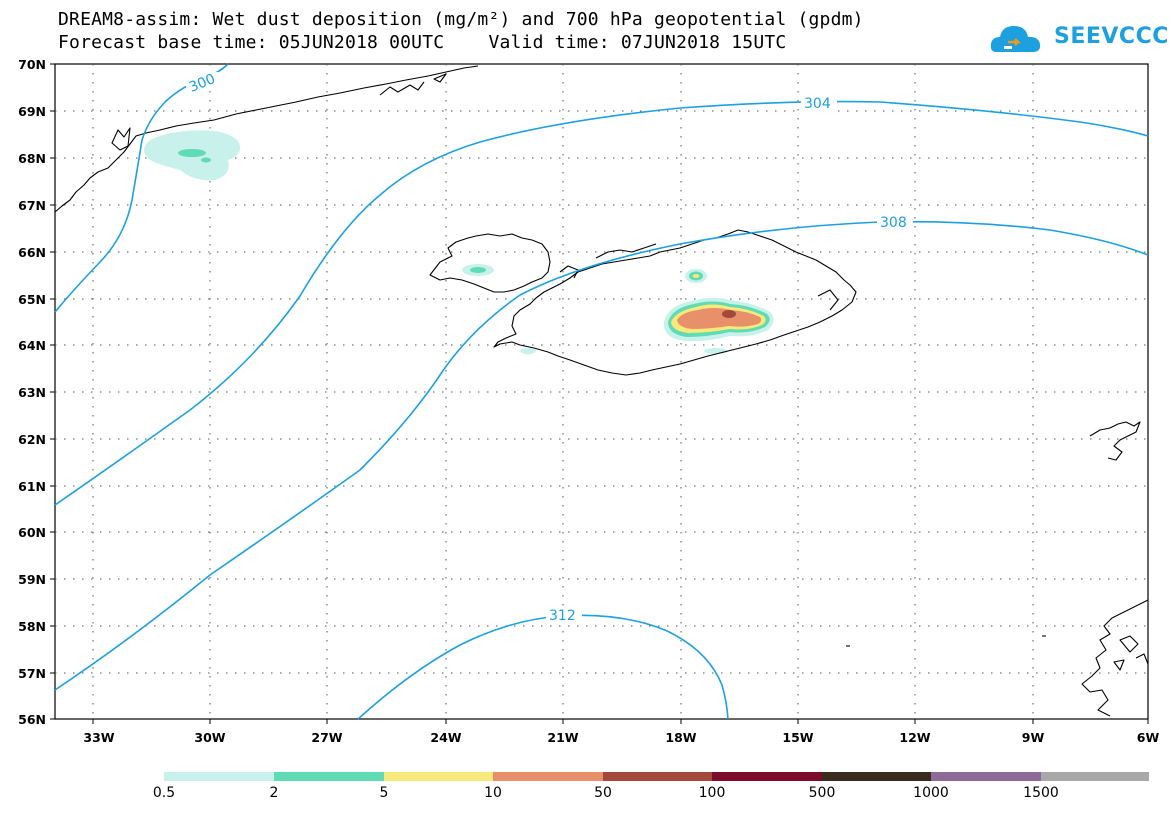 Image resolution: width=1175 pixels, height=815 pixels. What do you see at coordinates (192, 153) in the screenshot?
I see `deposition-area-greenland-inner` at bounding box center [192, 153].